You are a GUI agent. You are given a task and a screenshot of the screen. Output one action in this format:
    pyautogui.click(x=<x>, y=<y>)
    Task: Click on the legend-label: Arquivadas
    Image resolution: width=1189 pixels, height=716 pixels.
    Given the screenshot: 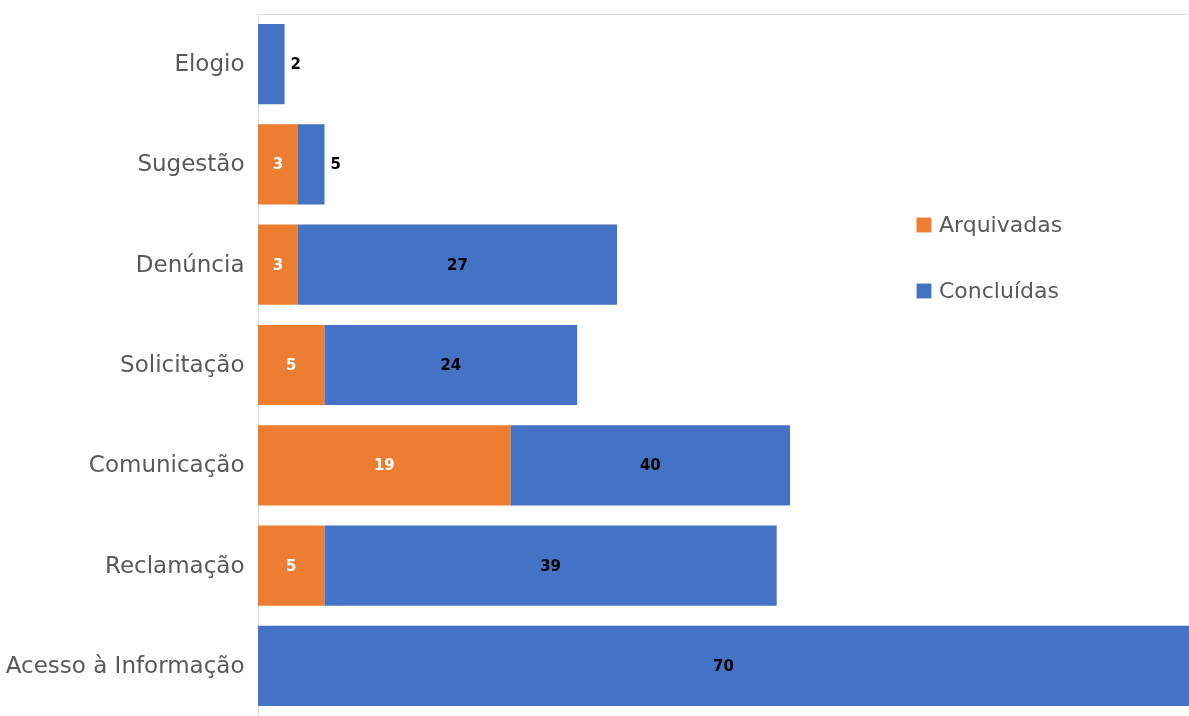 What is the action you would take?
    pyautogui.click(x=1001, y=224)
    